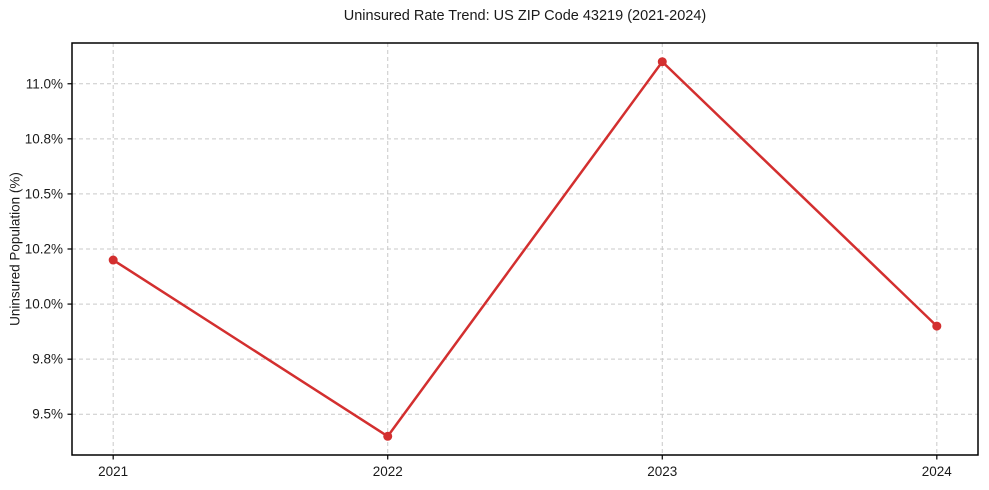 The image size is (989, 490). I want to click on x-tick-label: 2024, so click(937, 471).